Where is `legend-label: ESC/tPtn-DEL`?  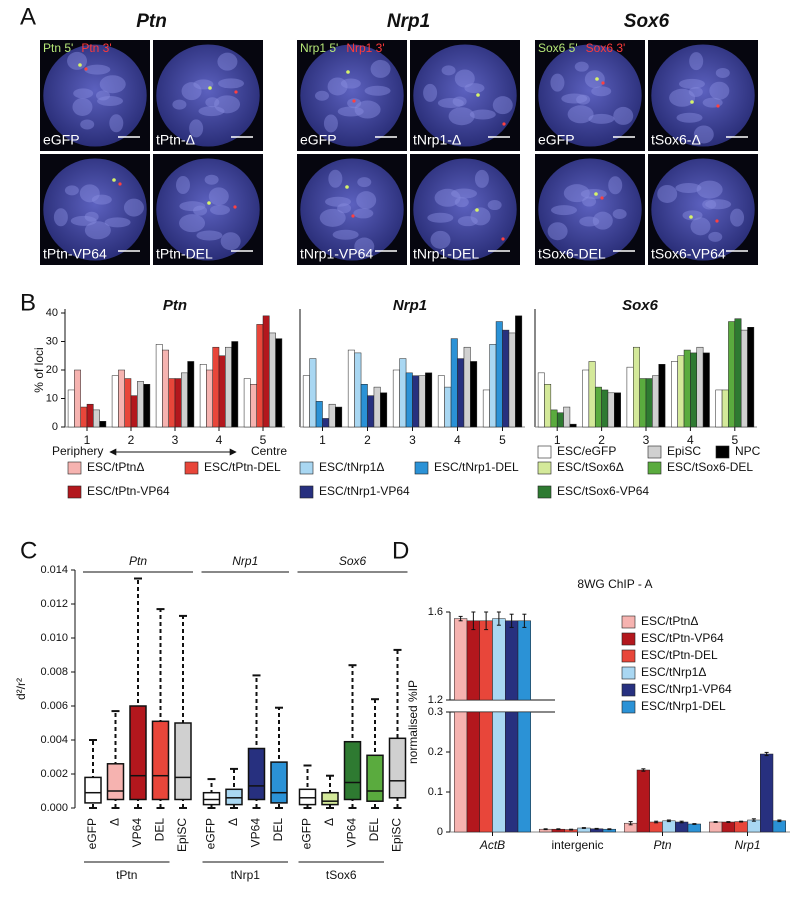
legend-label: ESC/tPtn-DEL is located at coordinates (242, 467).